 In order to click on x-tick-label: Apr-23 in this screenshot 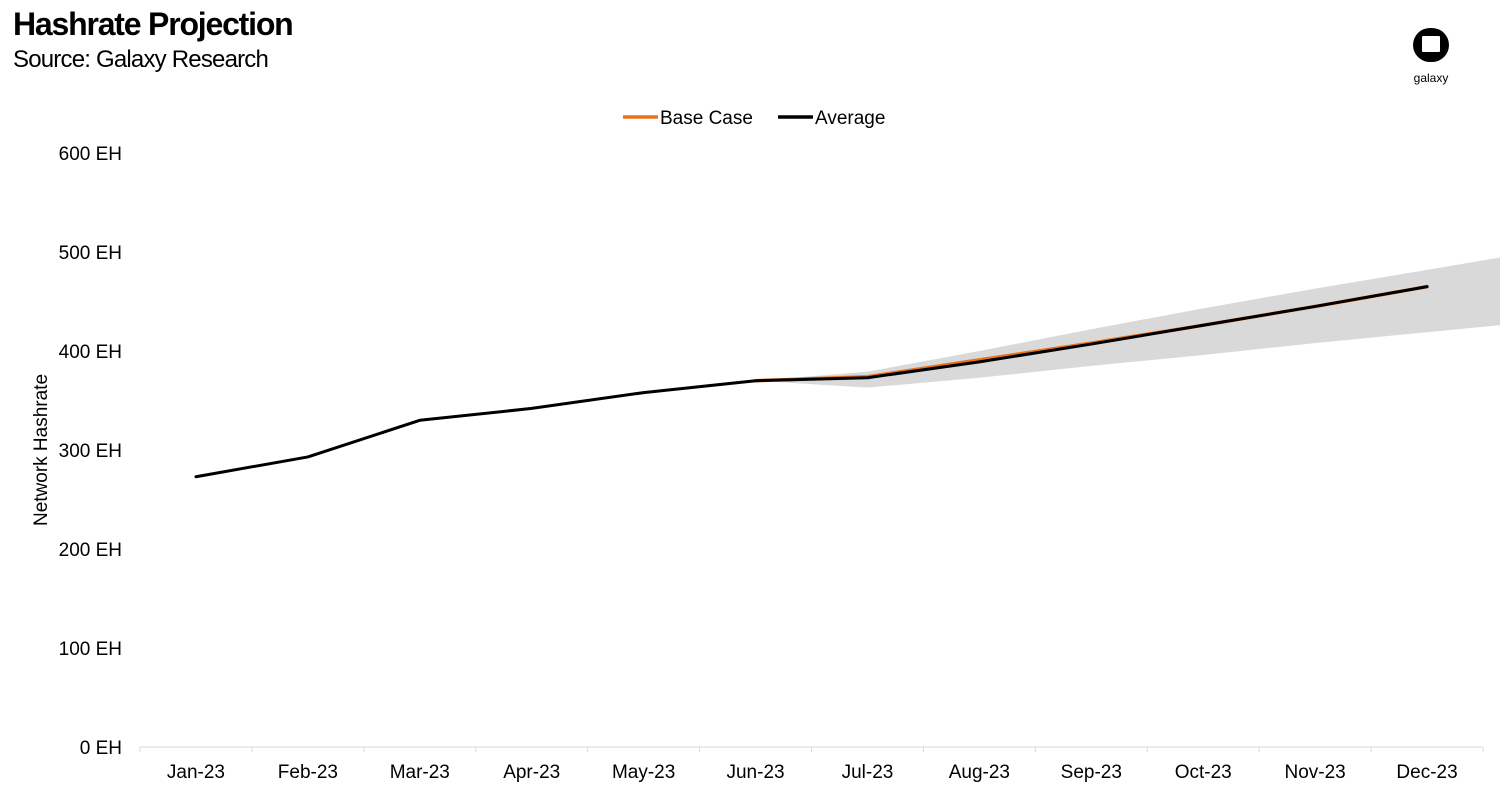, I will do `click(531, 772)`.